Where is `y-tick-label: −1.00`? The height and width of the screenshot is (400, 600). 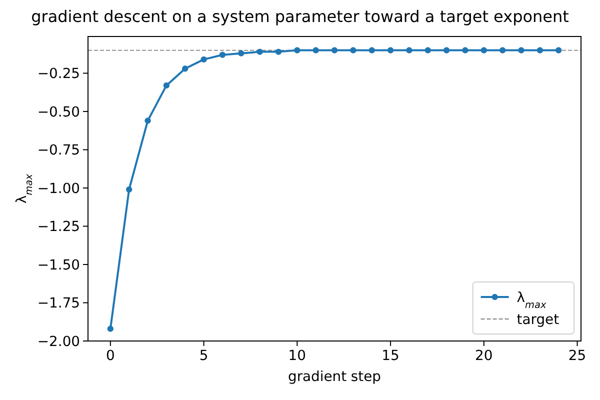 y-tick-label: −1.00 is located at coordinates (58, 188).